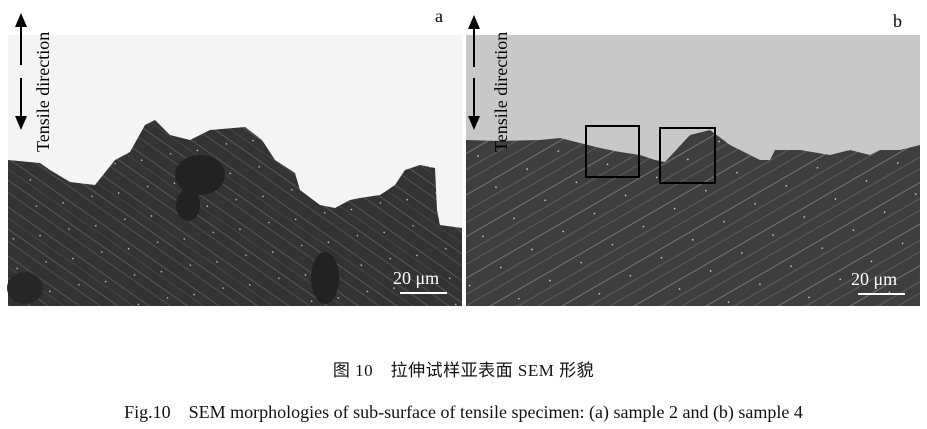  What do you see at coordinates (439, 16) in the screenshot?
I see `panel-a-label: a` at bounding box center [439, 16].